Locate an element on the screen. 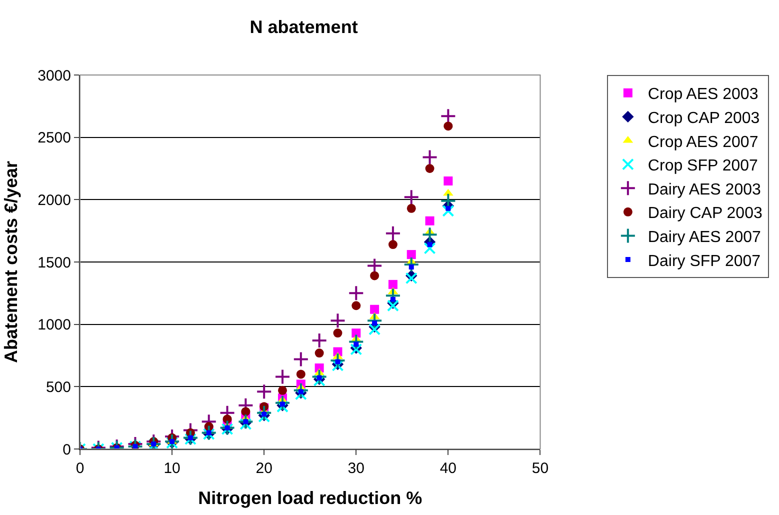 Image resolution: width=779 pixels, height=515 pixels. y-tick-label: 2500 is located at coordinates (54, 138).